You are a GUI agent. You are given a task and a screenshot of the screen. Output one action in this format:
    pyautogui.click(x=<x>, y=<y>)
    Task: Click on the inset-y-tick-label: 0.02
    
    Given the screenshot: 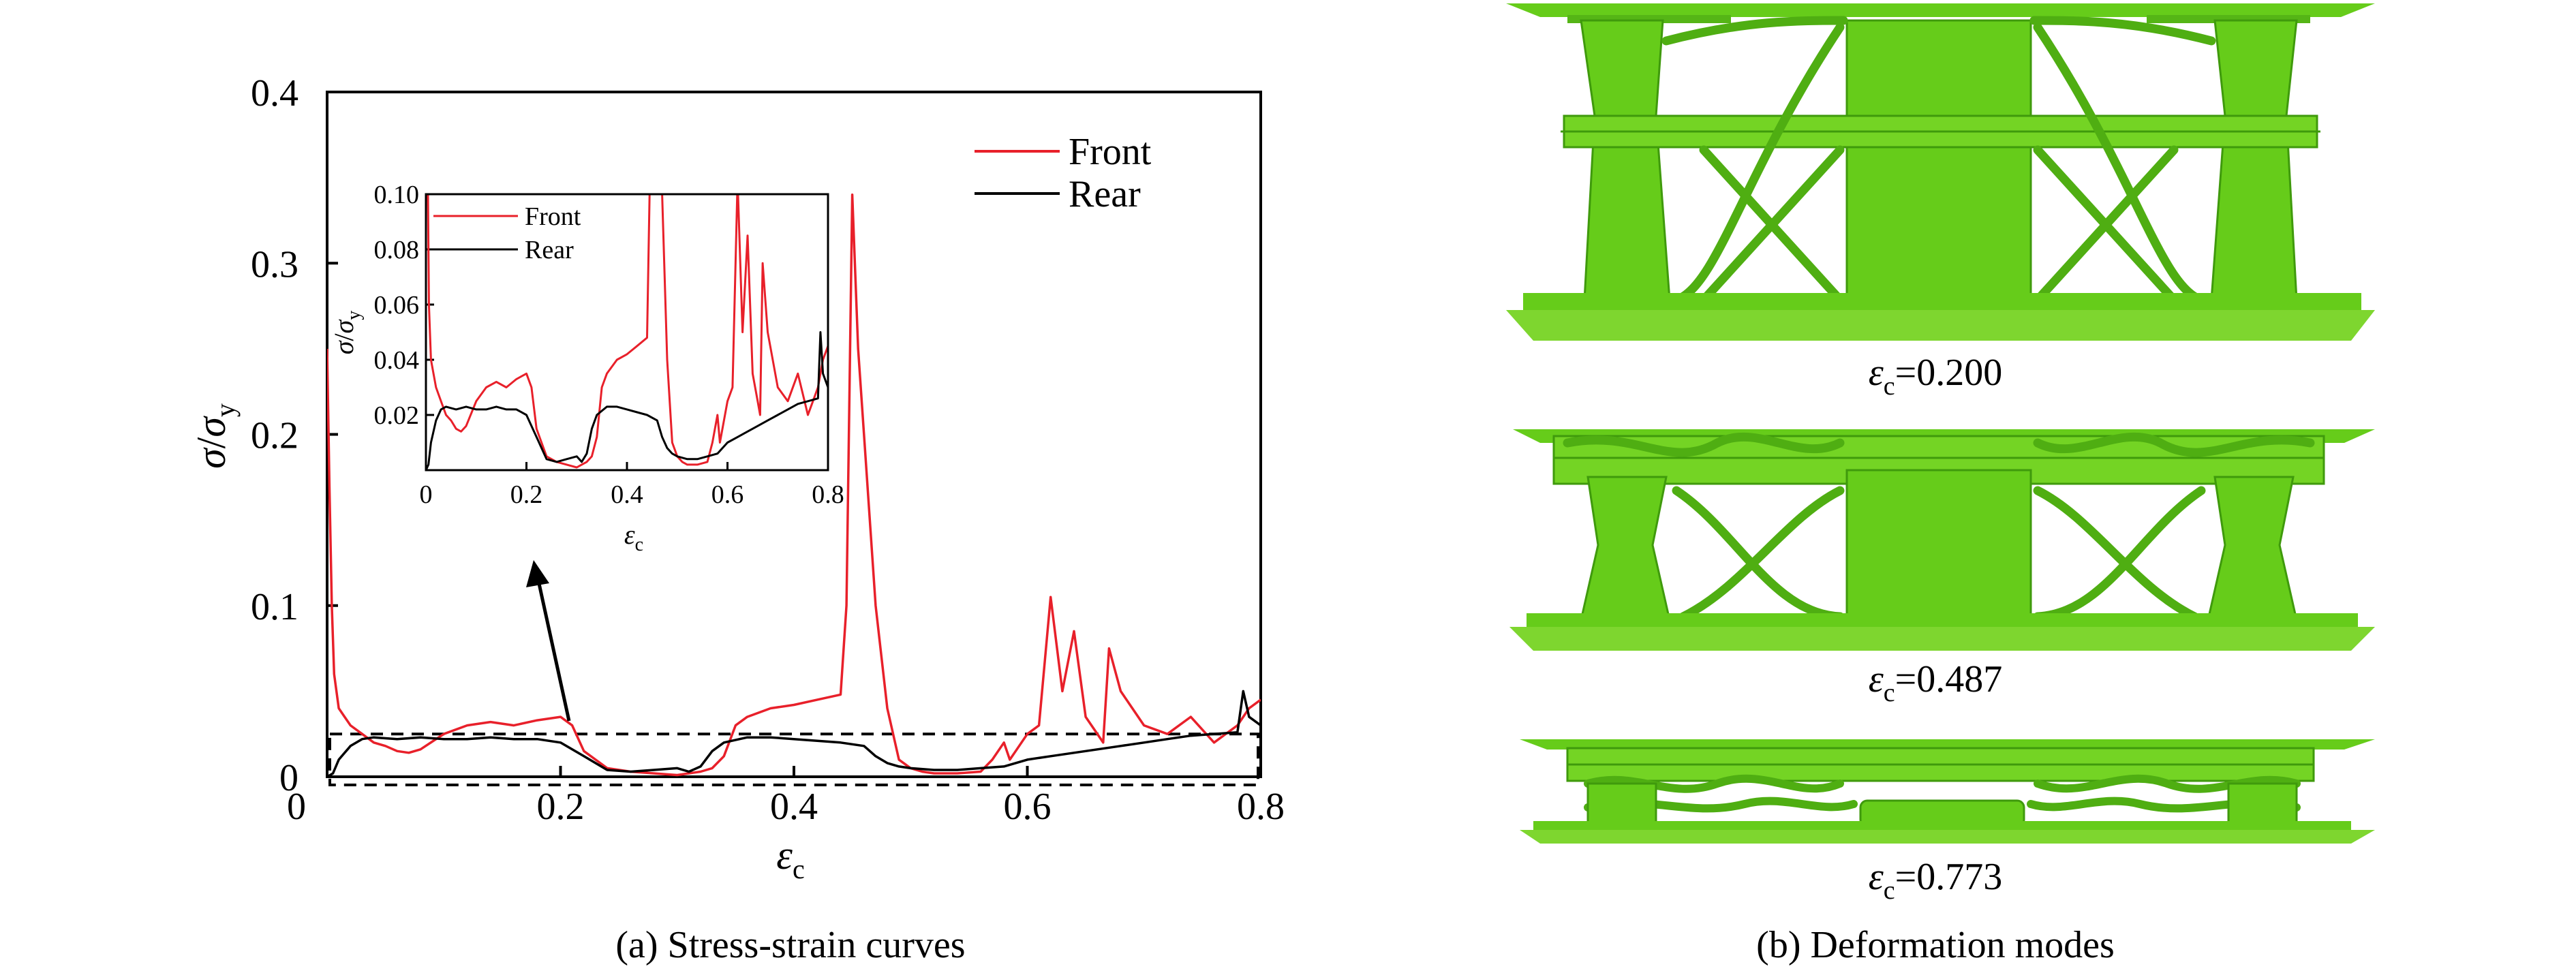 What is the action you would take?
    pyautogui.click(x=397, y=416)
    